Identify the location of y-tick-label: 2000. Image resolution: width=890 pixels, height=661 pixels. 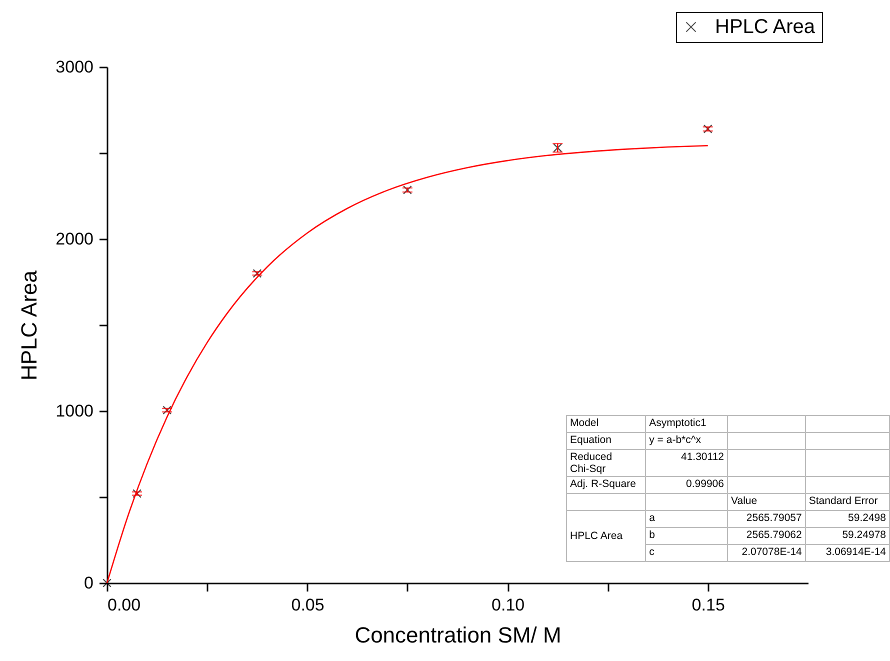
(75, 239).